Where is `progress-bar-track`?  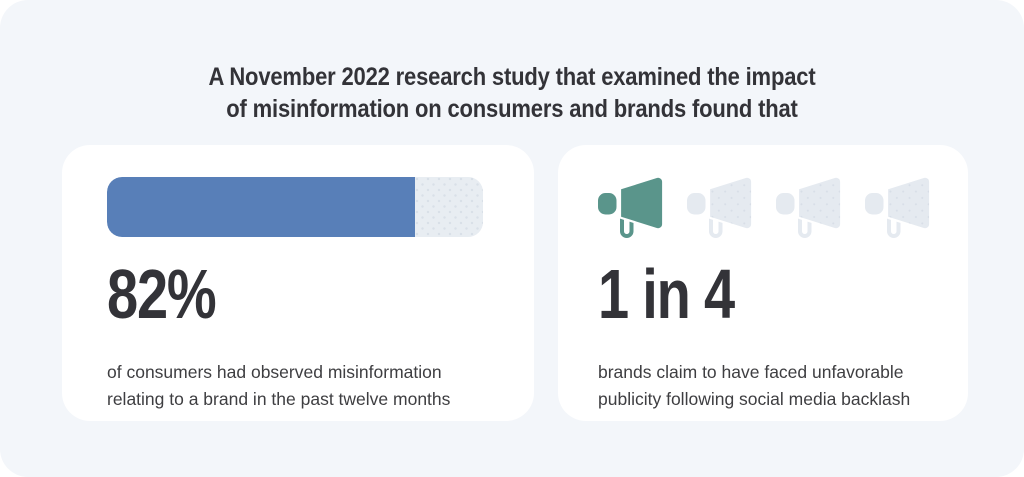 progress-bar-track is located at coordinates (295, 207).